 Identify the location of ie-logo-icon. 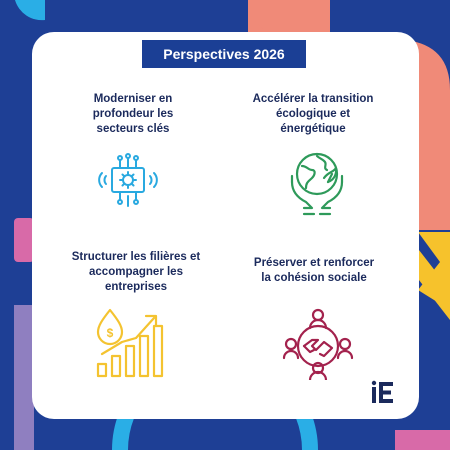
(382, 391).